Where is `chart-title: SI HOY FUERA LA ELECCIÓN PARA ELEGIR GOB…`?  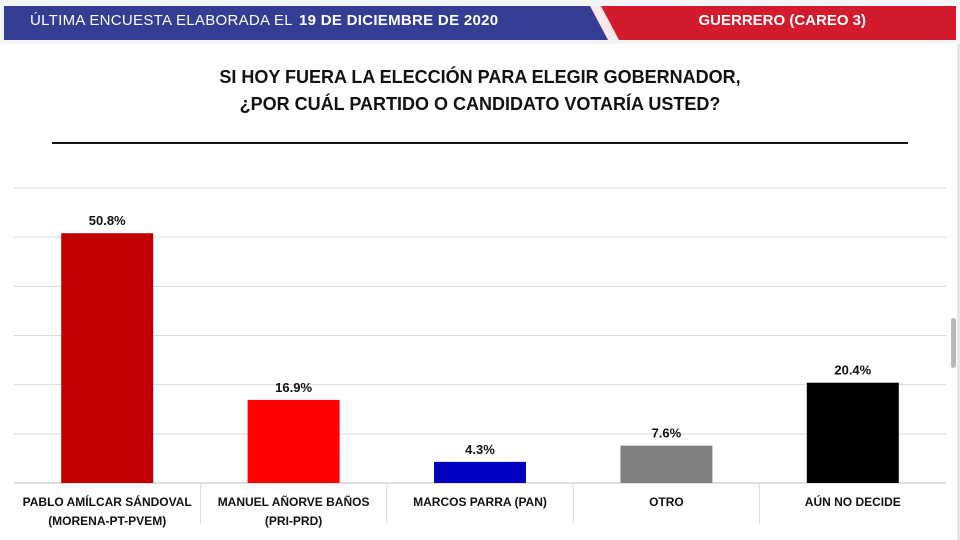 chart-title: SI HOY FUERA LA ELECCIÓN PARA ELEGIR GOB… is located at coordinates (480, 91).